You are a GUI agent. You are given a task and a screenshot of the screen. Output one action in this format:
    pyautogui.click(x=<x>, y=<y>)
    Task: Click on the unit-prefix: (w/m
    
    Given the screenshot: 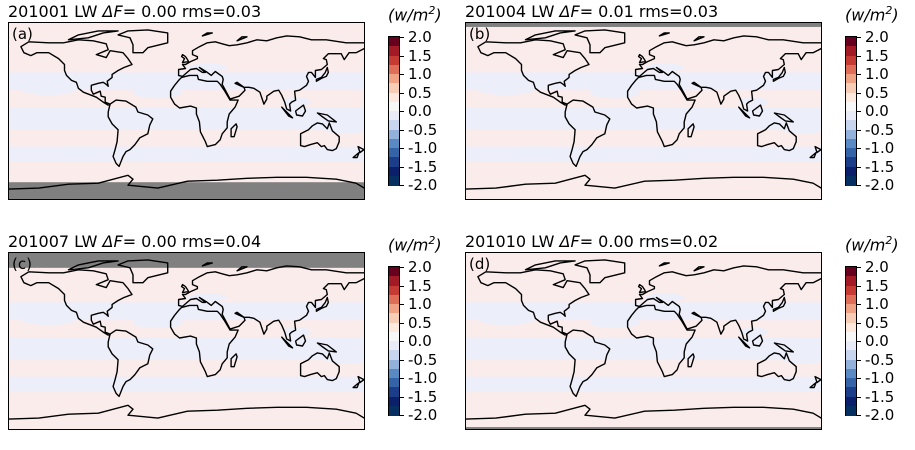 What is the action you would take?
    pyautogui.click(x=865, y=245)
    